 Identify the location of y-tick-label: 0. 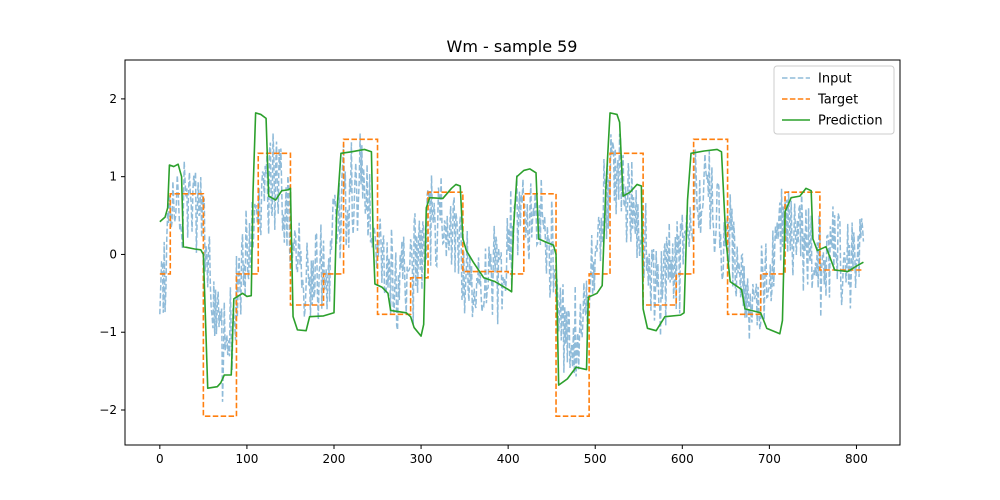
(113, 254).